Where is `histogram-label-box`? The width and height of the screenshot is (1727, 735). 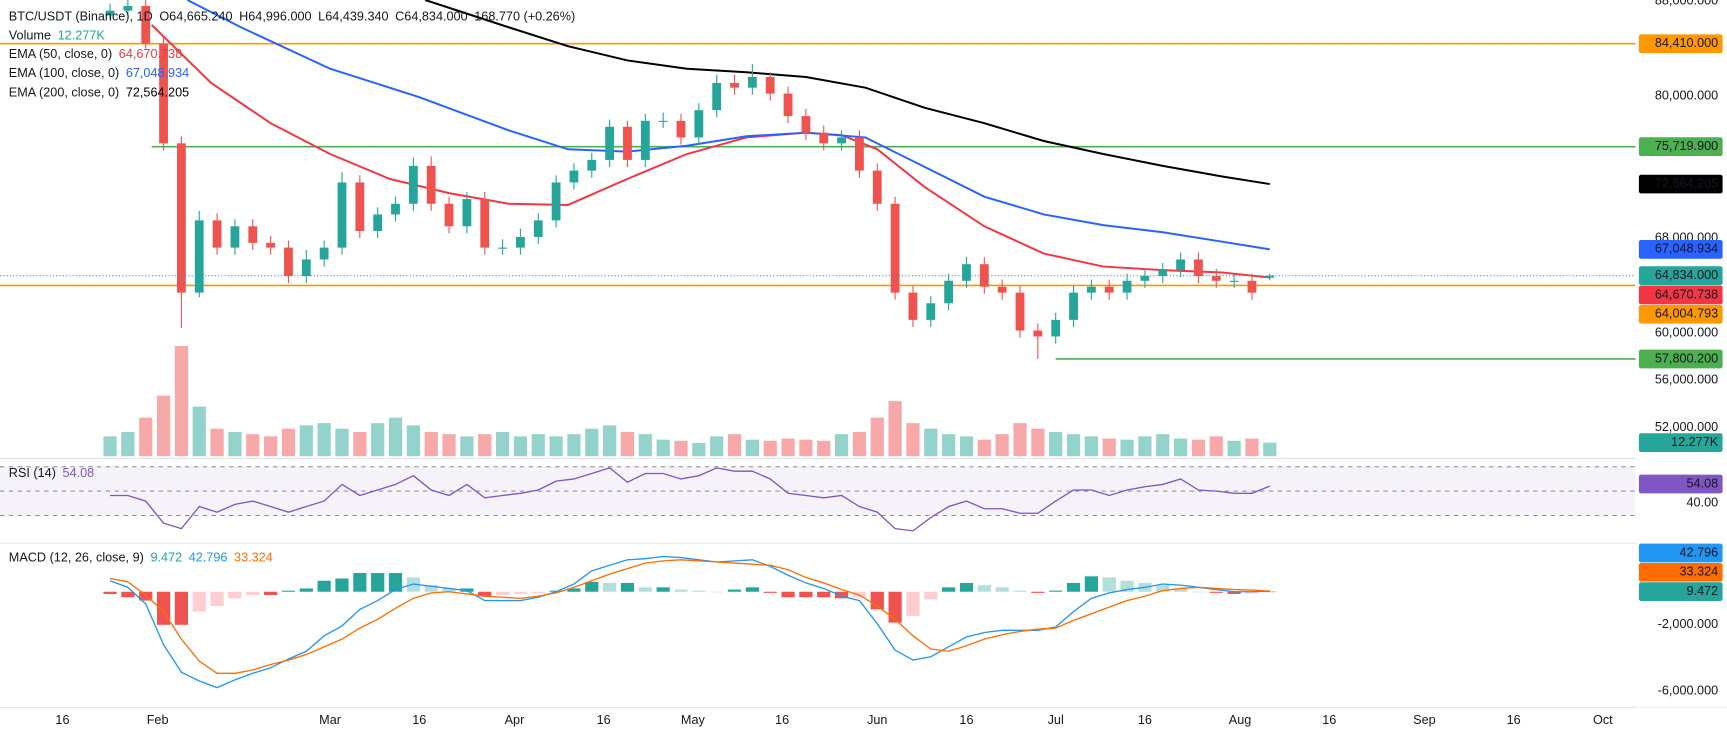 histogram-label-box is located at coordinates (1680, 591).